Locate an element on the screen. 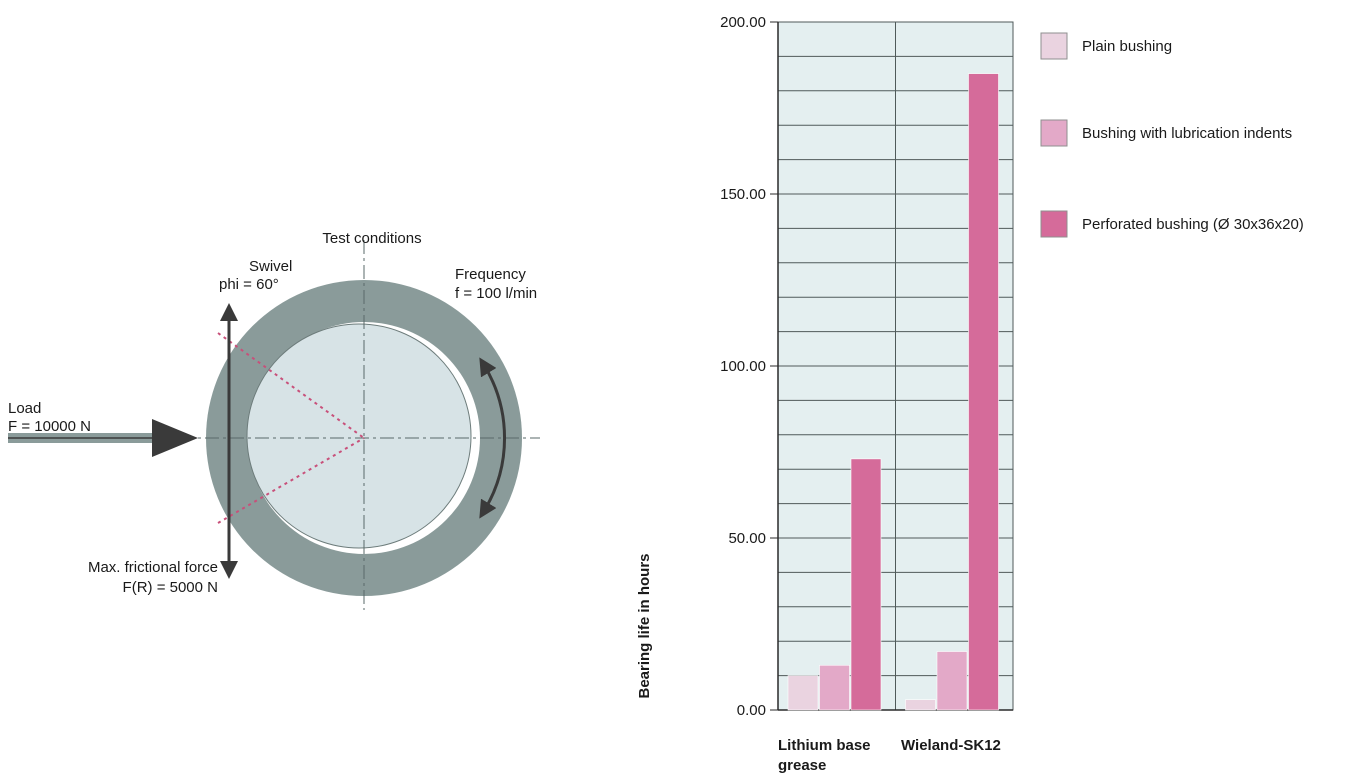 This screenshot has width=1370, height=777. load-label: Load is located at coordinates (24, 408).